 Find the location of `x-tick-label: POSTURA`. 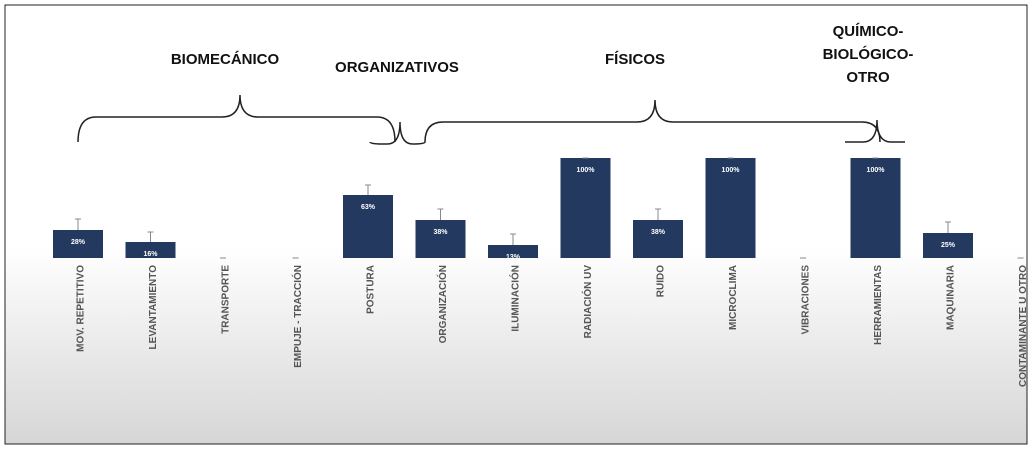

x-tick-label: POSTURA is located at coordinates (371, 289).